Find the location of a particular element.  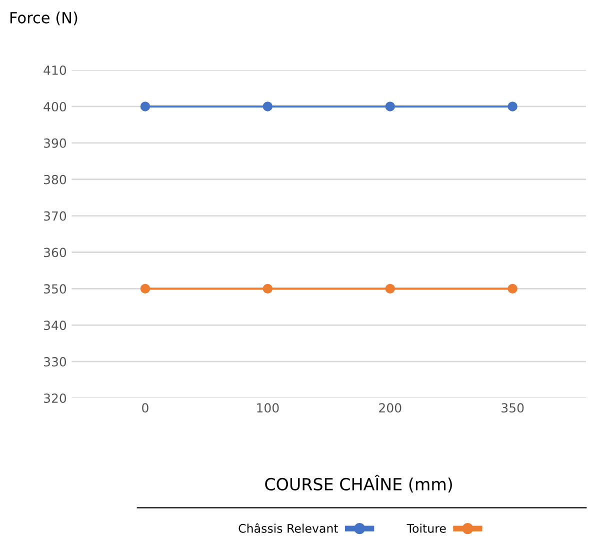

x-axis-title: COURSE CHAÎNE (mm) is located at coordinates (358, 483).